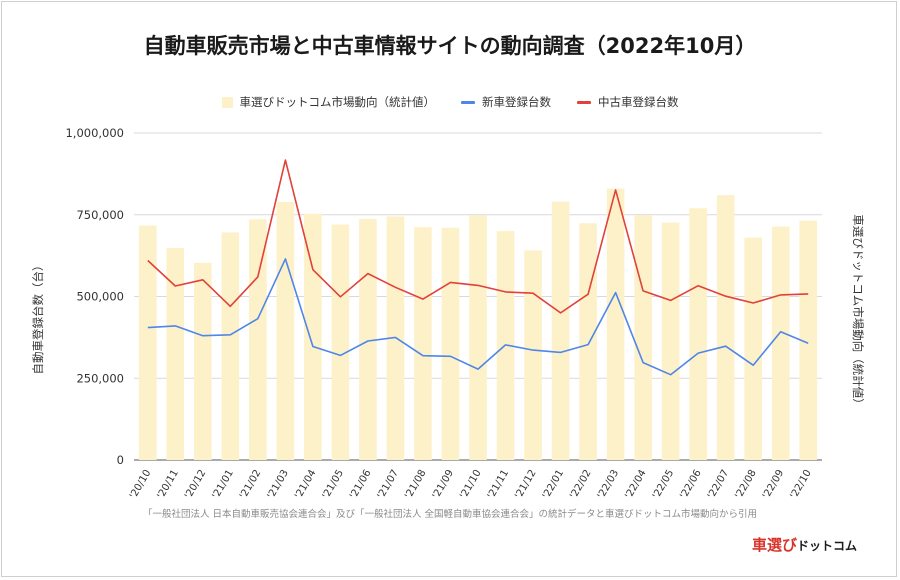 This screenshot has width=900, height=580. I want to click on y-tick-label: 0, so click(120, 460).